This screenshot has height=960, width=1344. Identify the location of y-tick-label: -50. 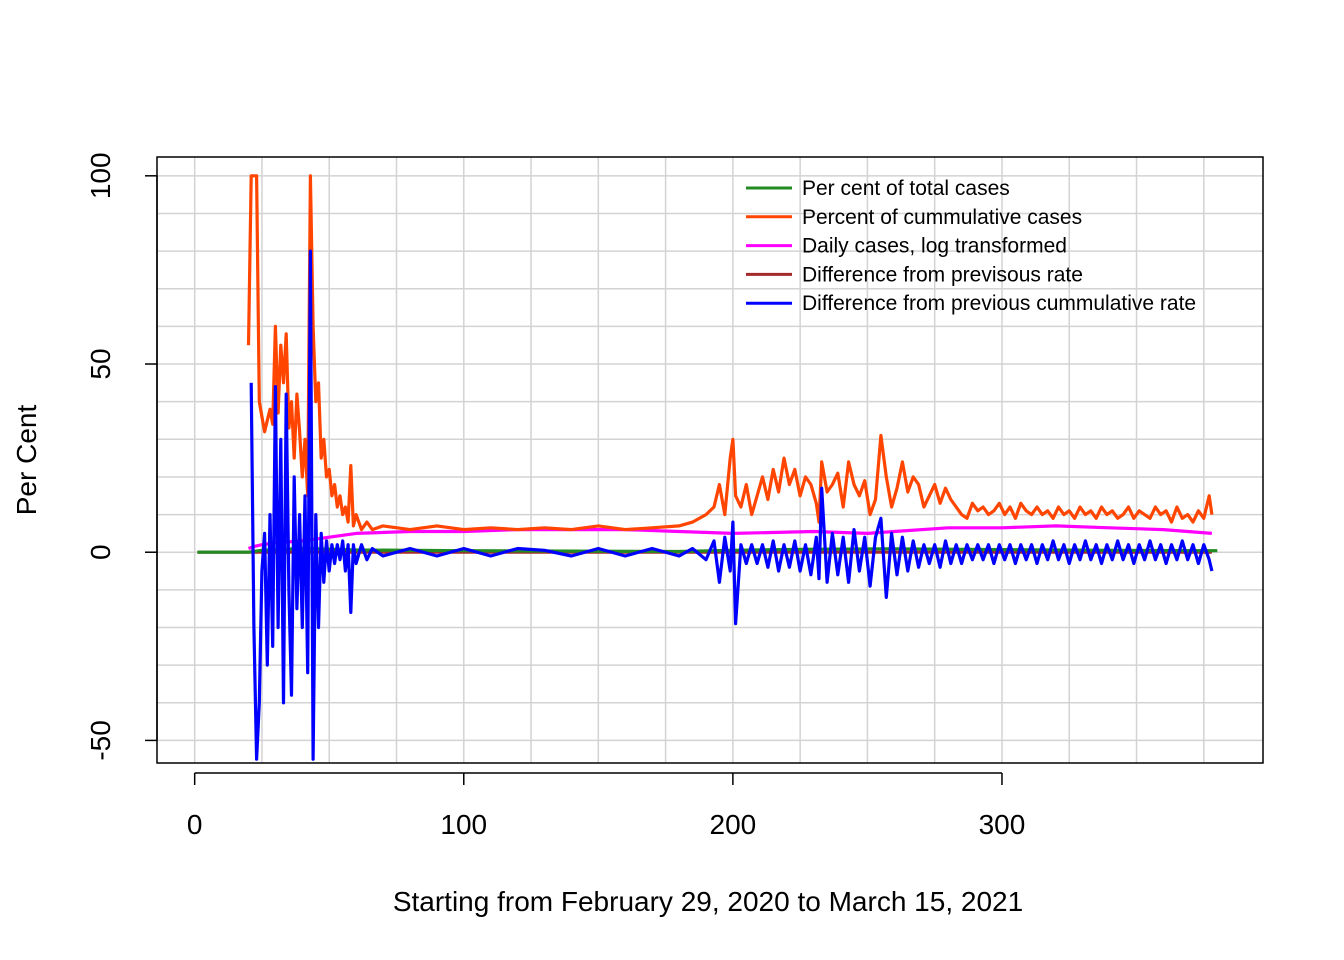
(100, 740).